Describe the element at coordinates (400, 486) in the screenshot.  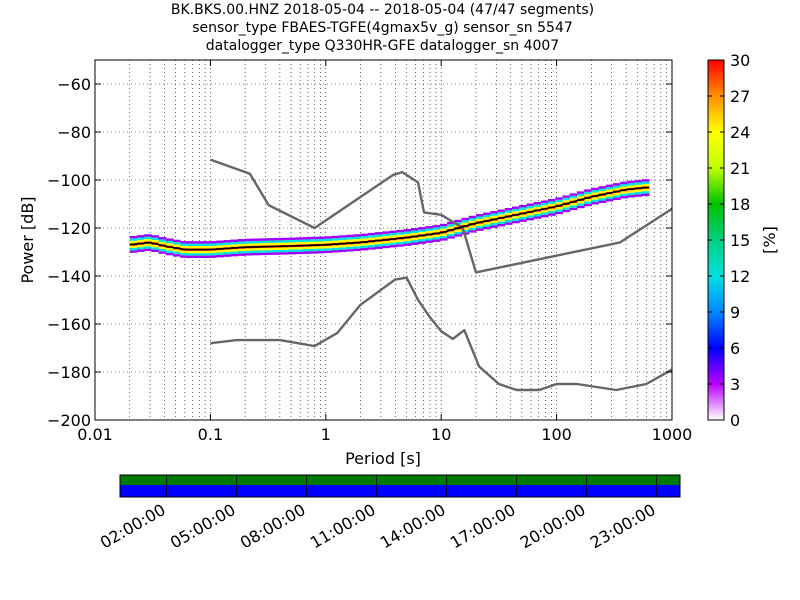
I see `timeline-frame` at that location.